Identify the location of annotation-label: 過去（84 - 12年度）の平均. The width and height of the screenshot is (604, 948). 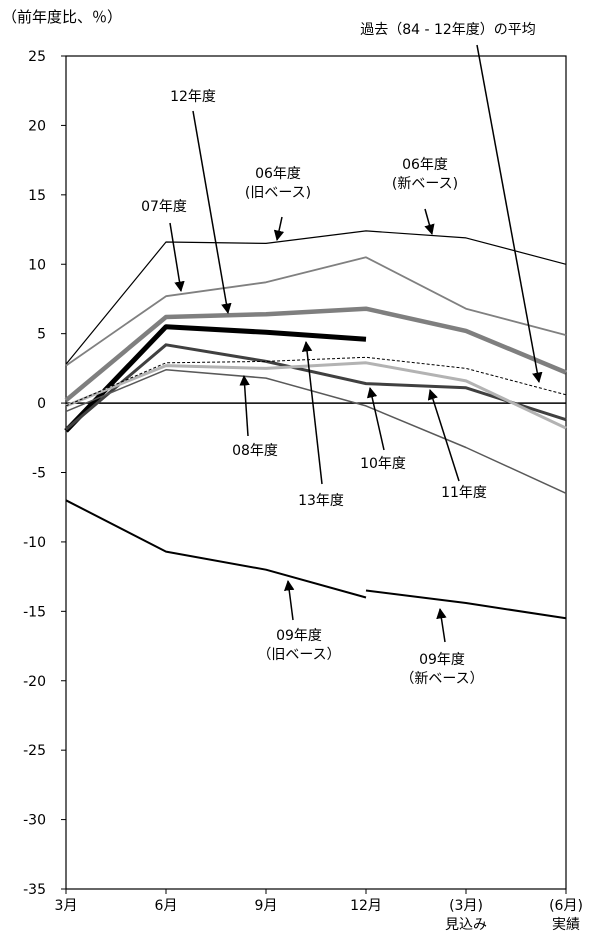
(448, 30).